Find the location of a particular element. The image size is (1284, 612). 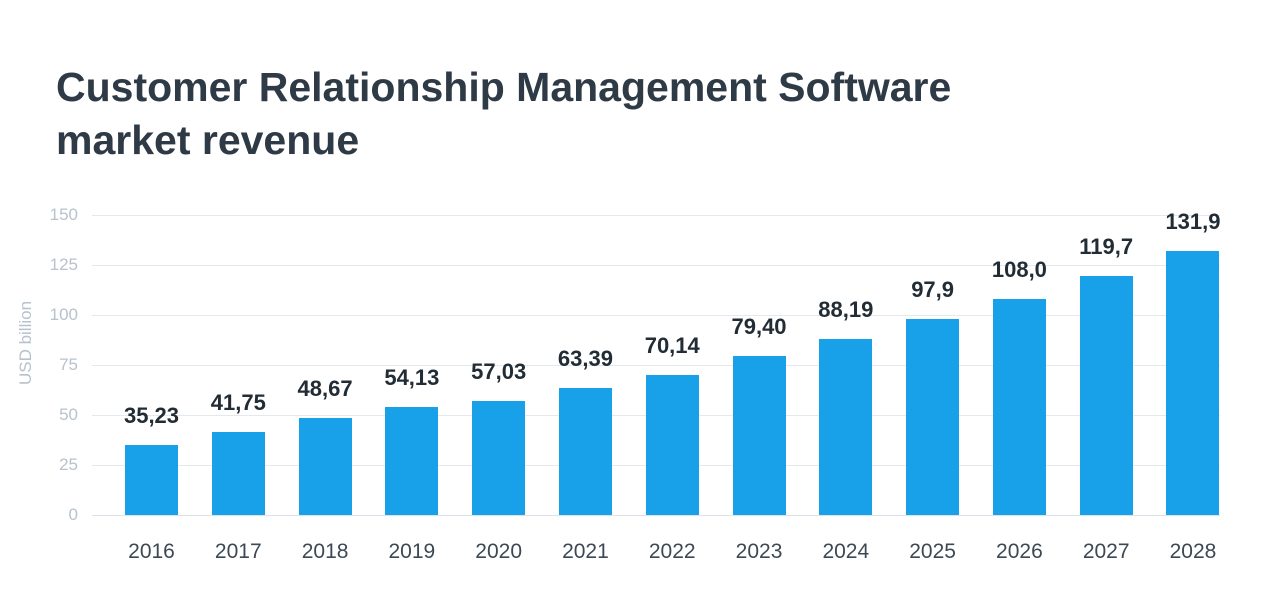

x-tick-label: 2023 is located at coordinates (759, 551).